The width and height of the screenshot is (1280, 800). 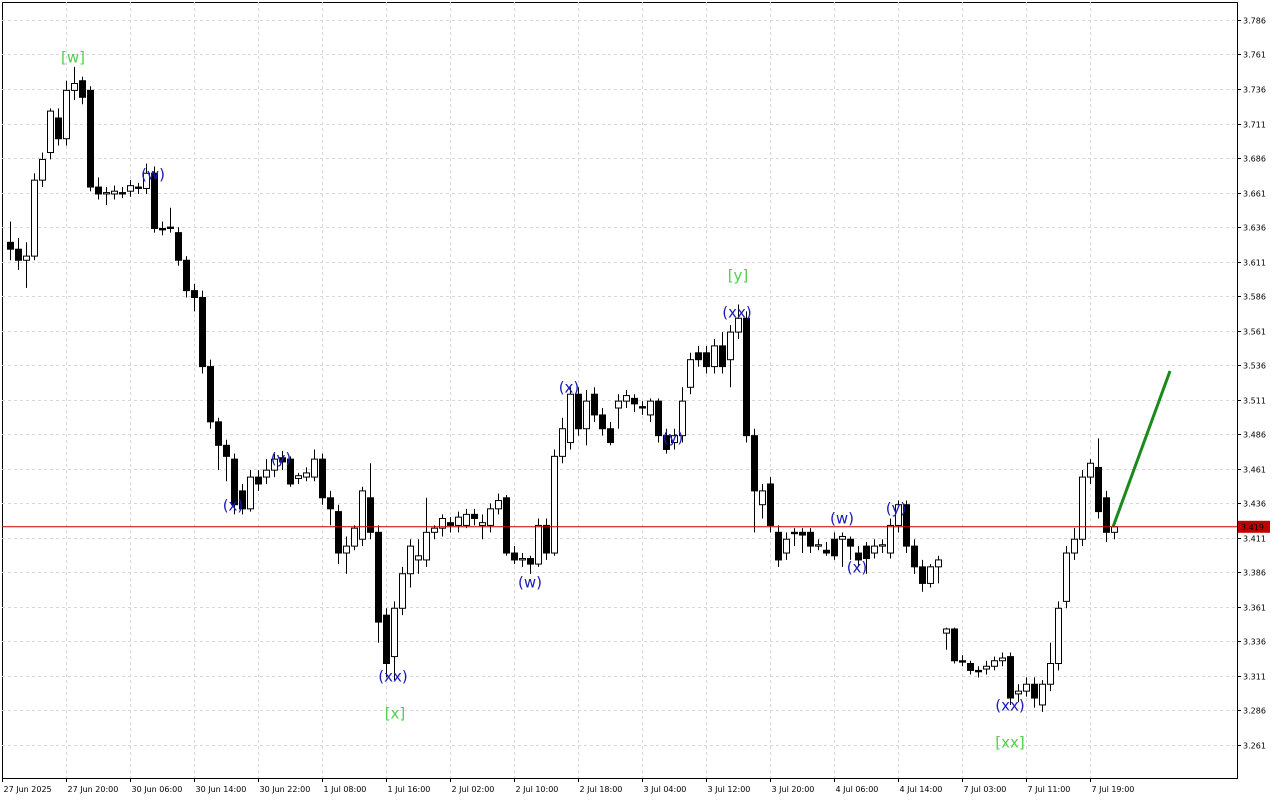 I want to click on x-tick-label: 30 Jun 22:00, so click(x=285, y=789).